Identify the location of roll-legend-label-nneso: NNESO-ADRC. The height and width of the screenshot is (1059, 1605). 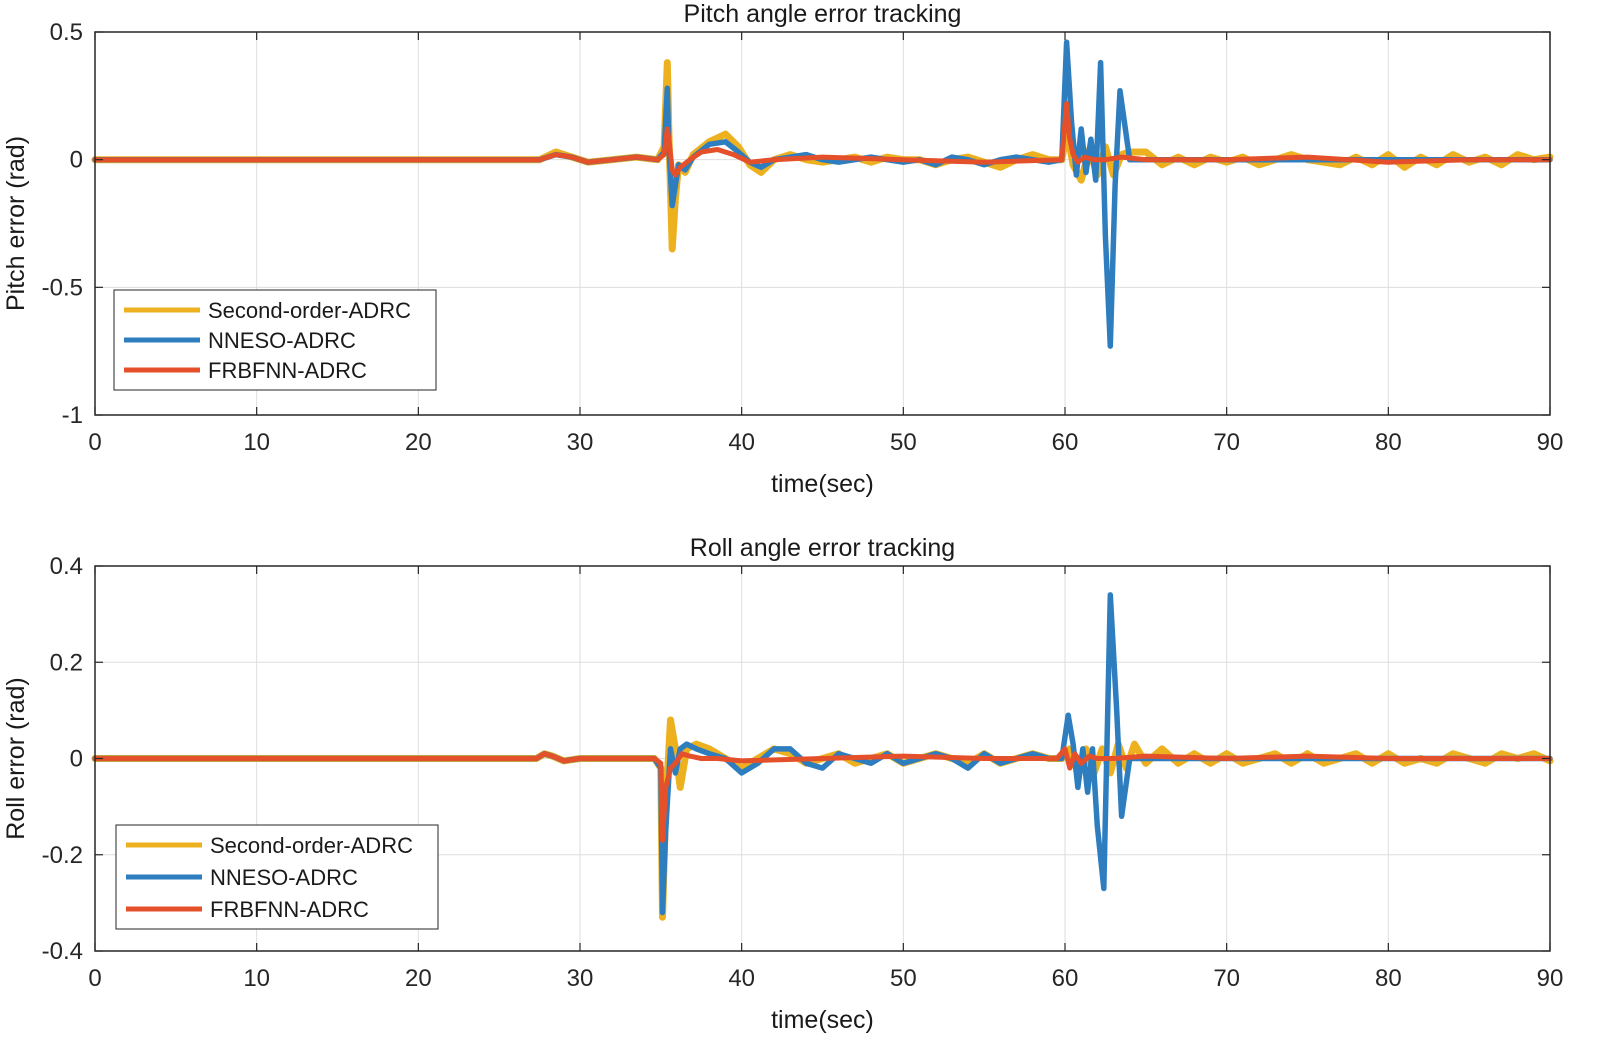
(284, 877).